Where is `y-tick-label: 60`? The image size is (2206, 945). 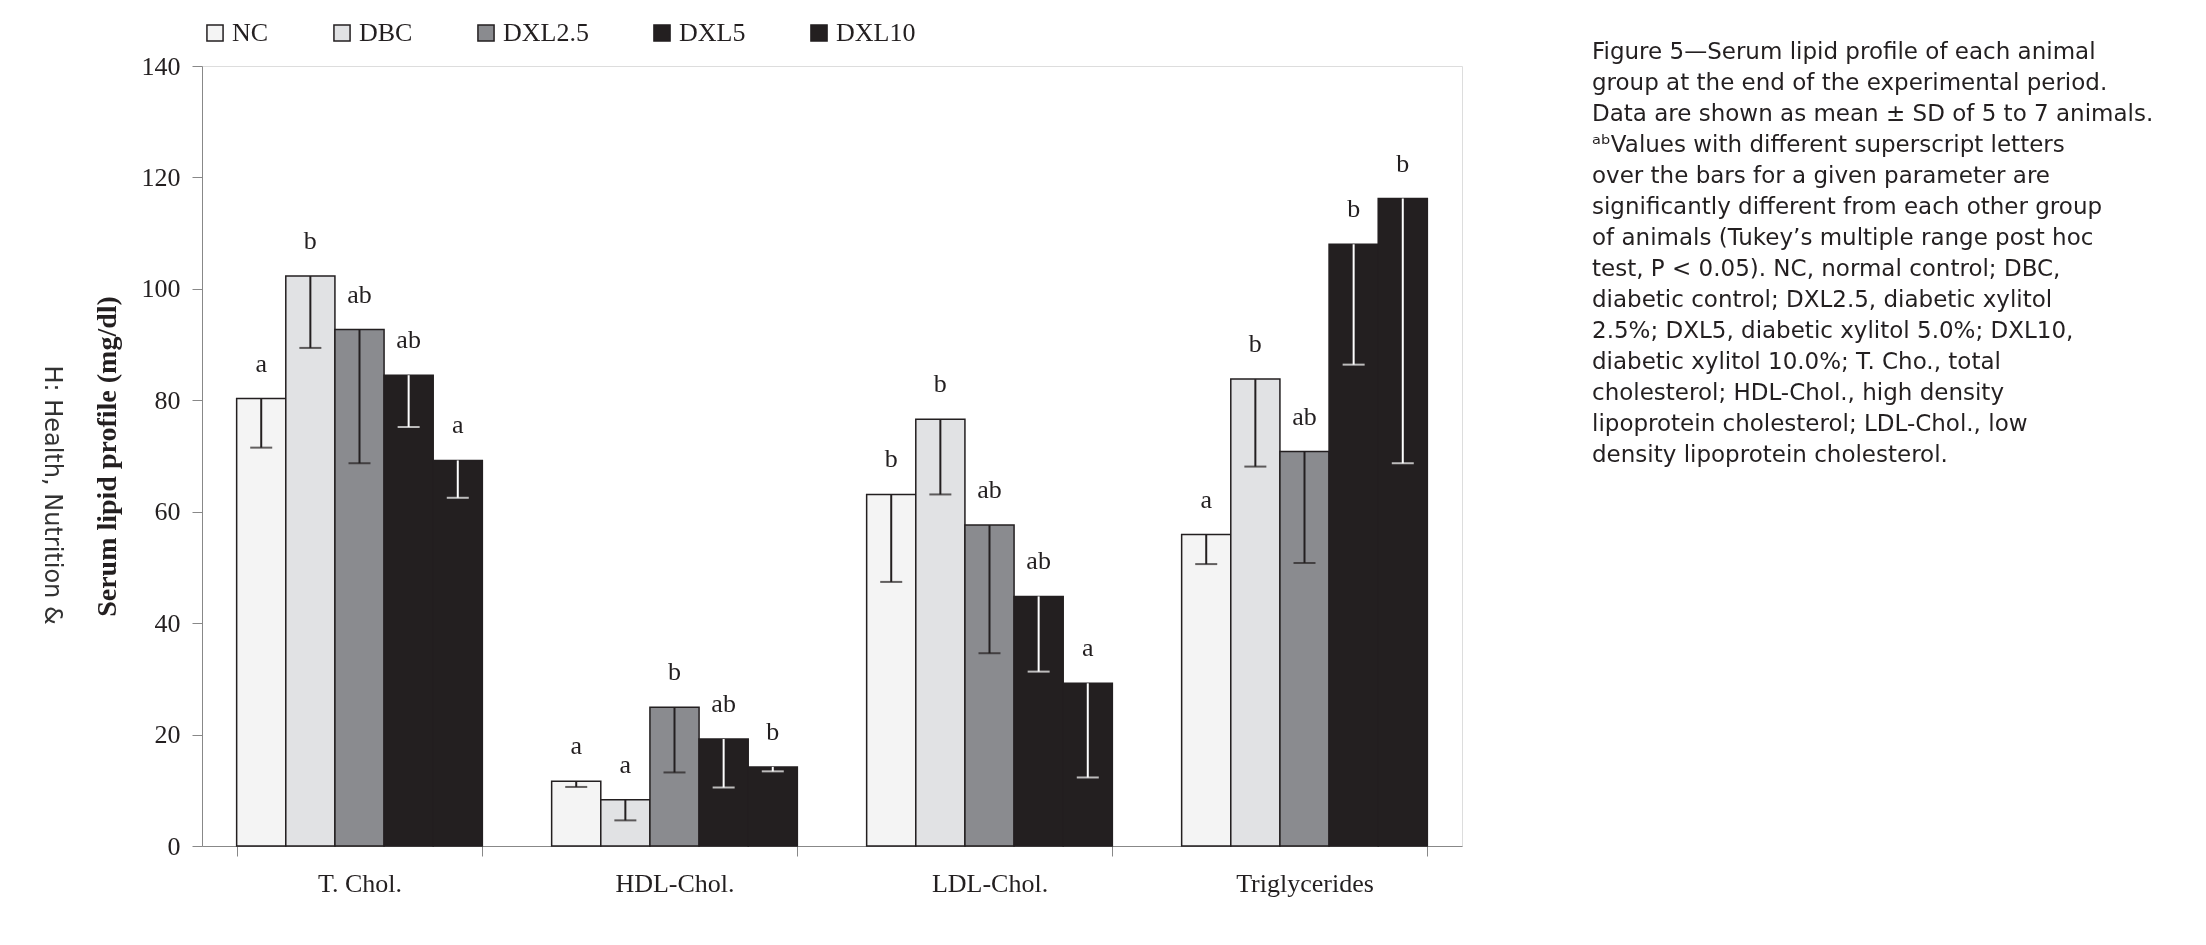 y-tick-label: 60 is located at coordinates (167, 512).